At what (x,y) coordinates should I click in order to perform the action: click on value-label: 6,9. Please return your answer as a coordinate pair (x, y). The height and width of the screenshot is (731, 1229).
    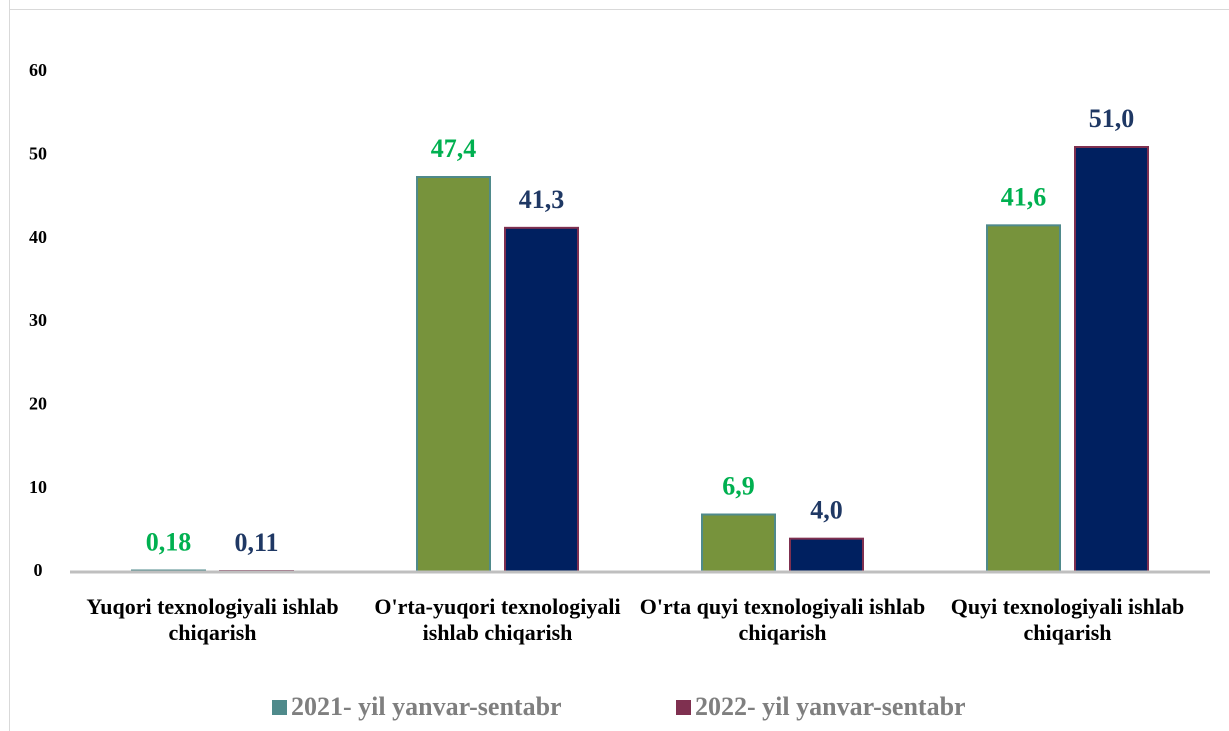
    Looking at the image, I should click on (738, 485).